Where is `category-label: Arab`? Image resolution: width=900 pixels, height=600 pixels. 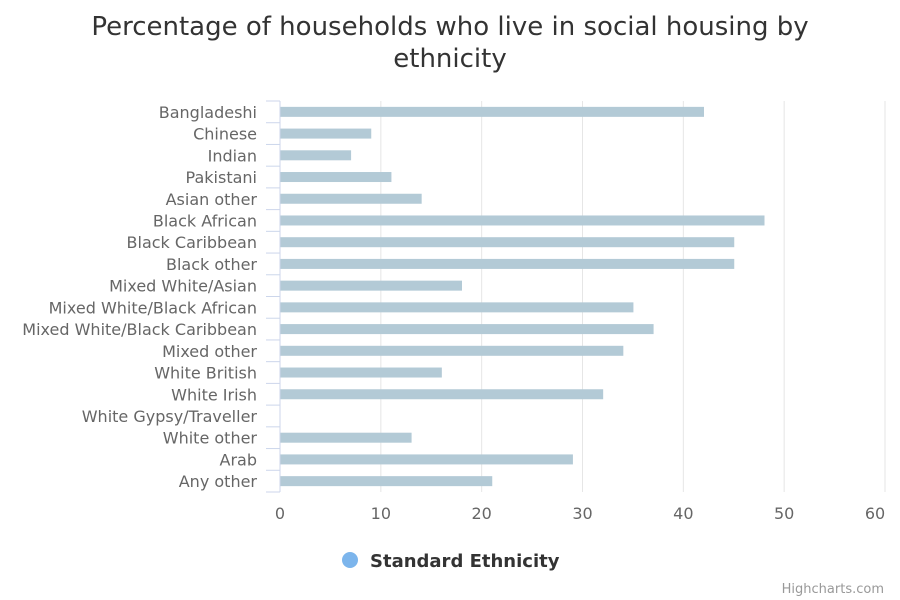 category-label: Arab is located at coordinates (238, 459).